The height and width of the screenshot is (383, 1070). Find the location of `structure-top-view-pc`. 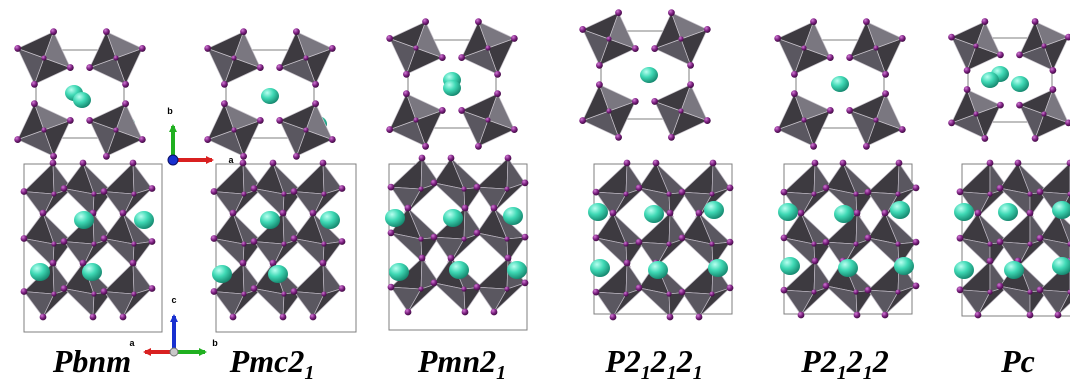

structure-top-view-pc is located at coordinates (1009, 80).